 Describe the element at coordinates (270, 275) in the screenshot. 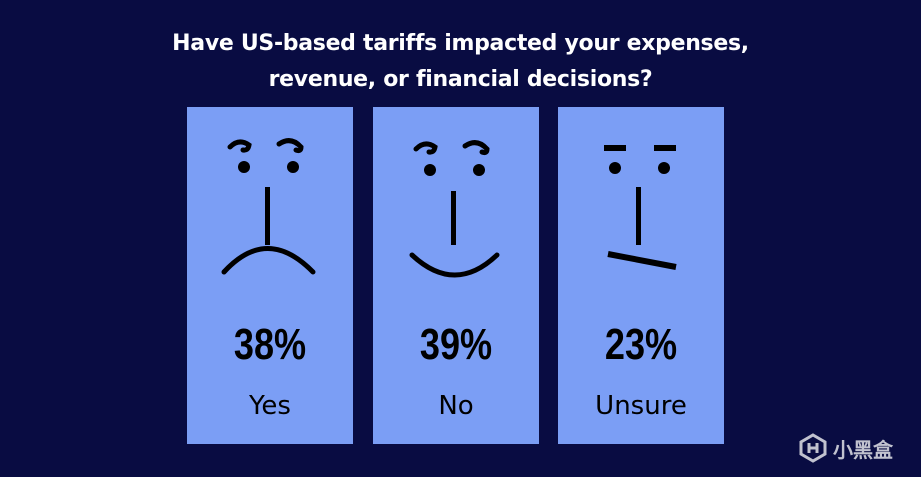

I see `response-card-yes: 38% Yes` at that location.